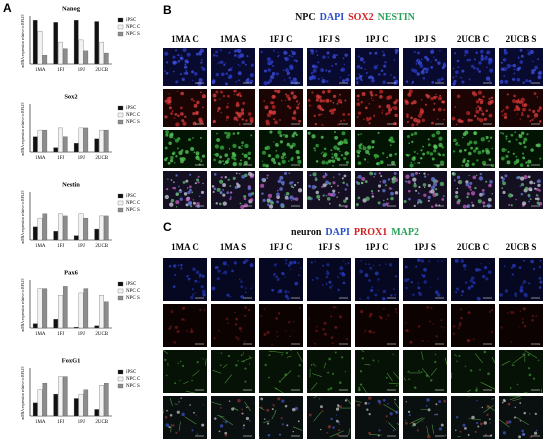  What do you see at coordinates (120, 203) in the screenshot?
I see `legend-swatch` at bounding box center [120, 203].